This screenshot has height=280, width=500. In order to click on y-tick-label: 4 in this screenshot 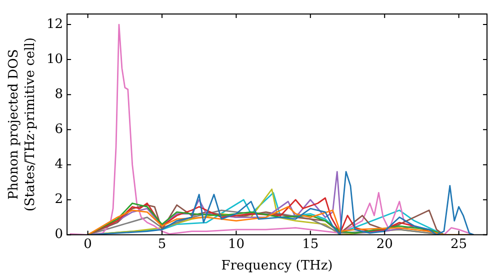, I will do `click(59, 164)`.